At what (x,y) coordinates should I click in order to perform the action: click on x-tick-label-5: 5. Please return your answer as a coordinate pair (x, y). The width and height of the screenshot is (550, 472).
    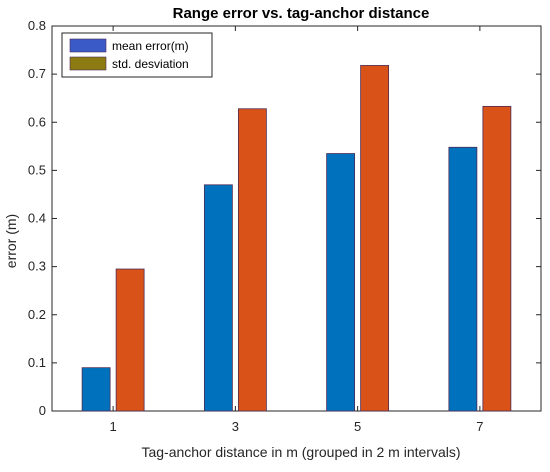
    Looking at the image, I should click on (357, 426).